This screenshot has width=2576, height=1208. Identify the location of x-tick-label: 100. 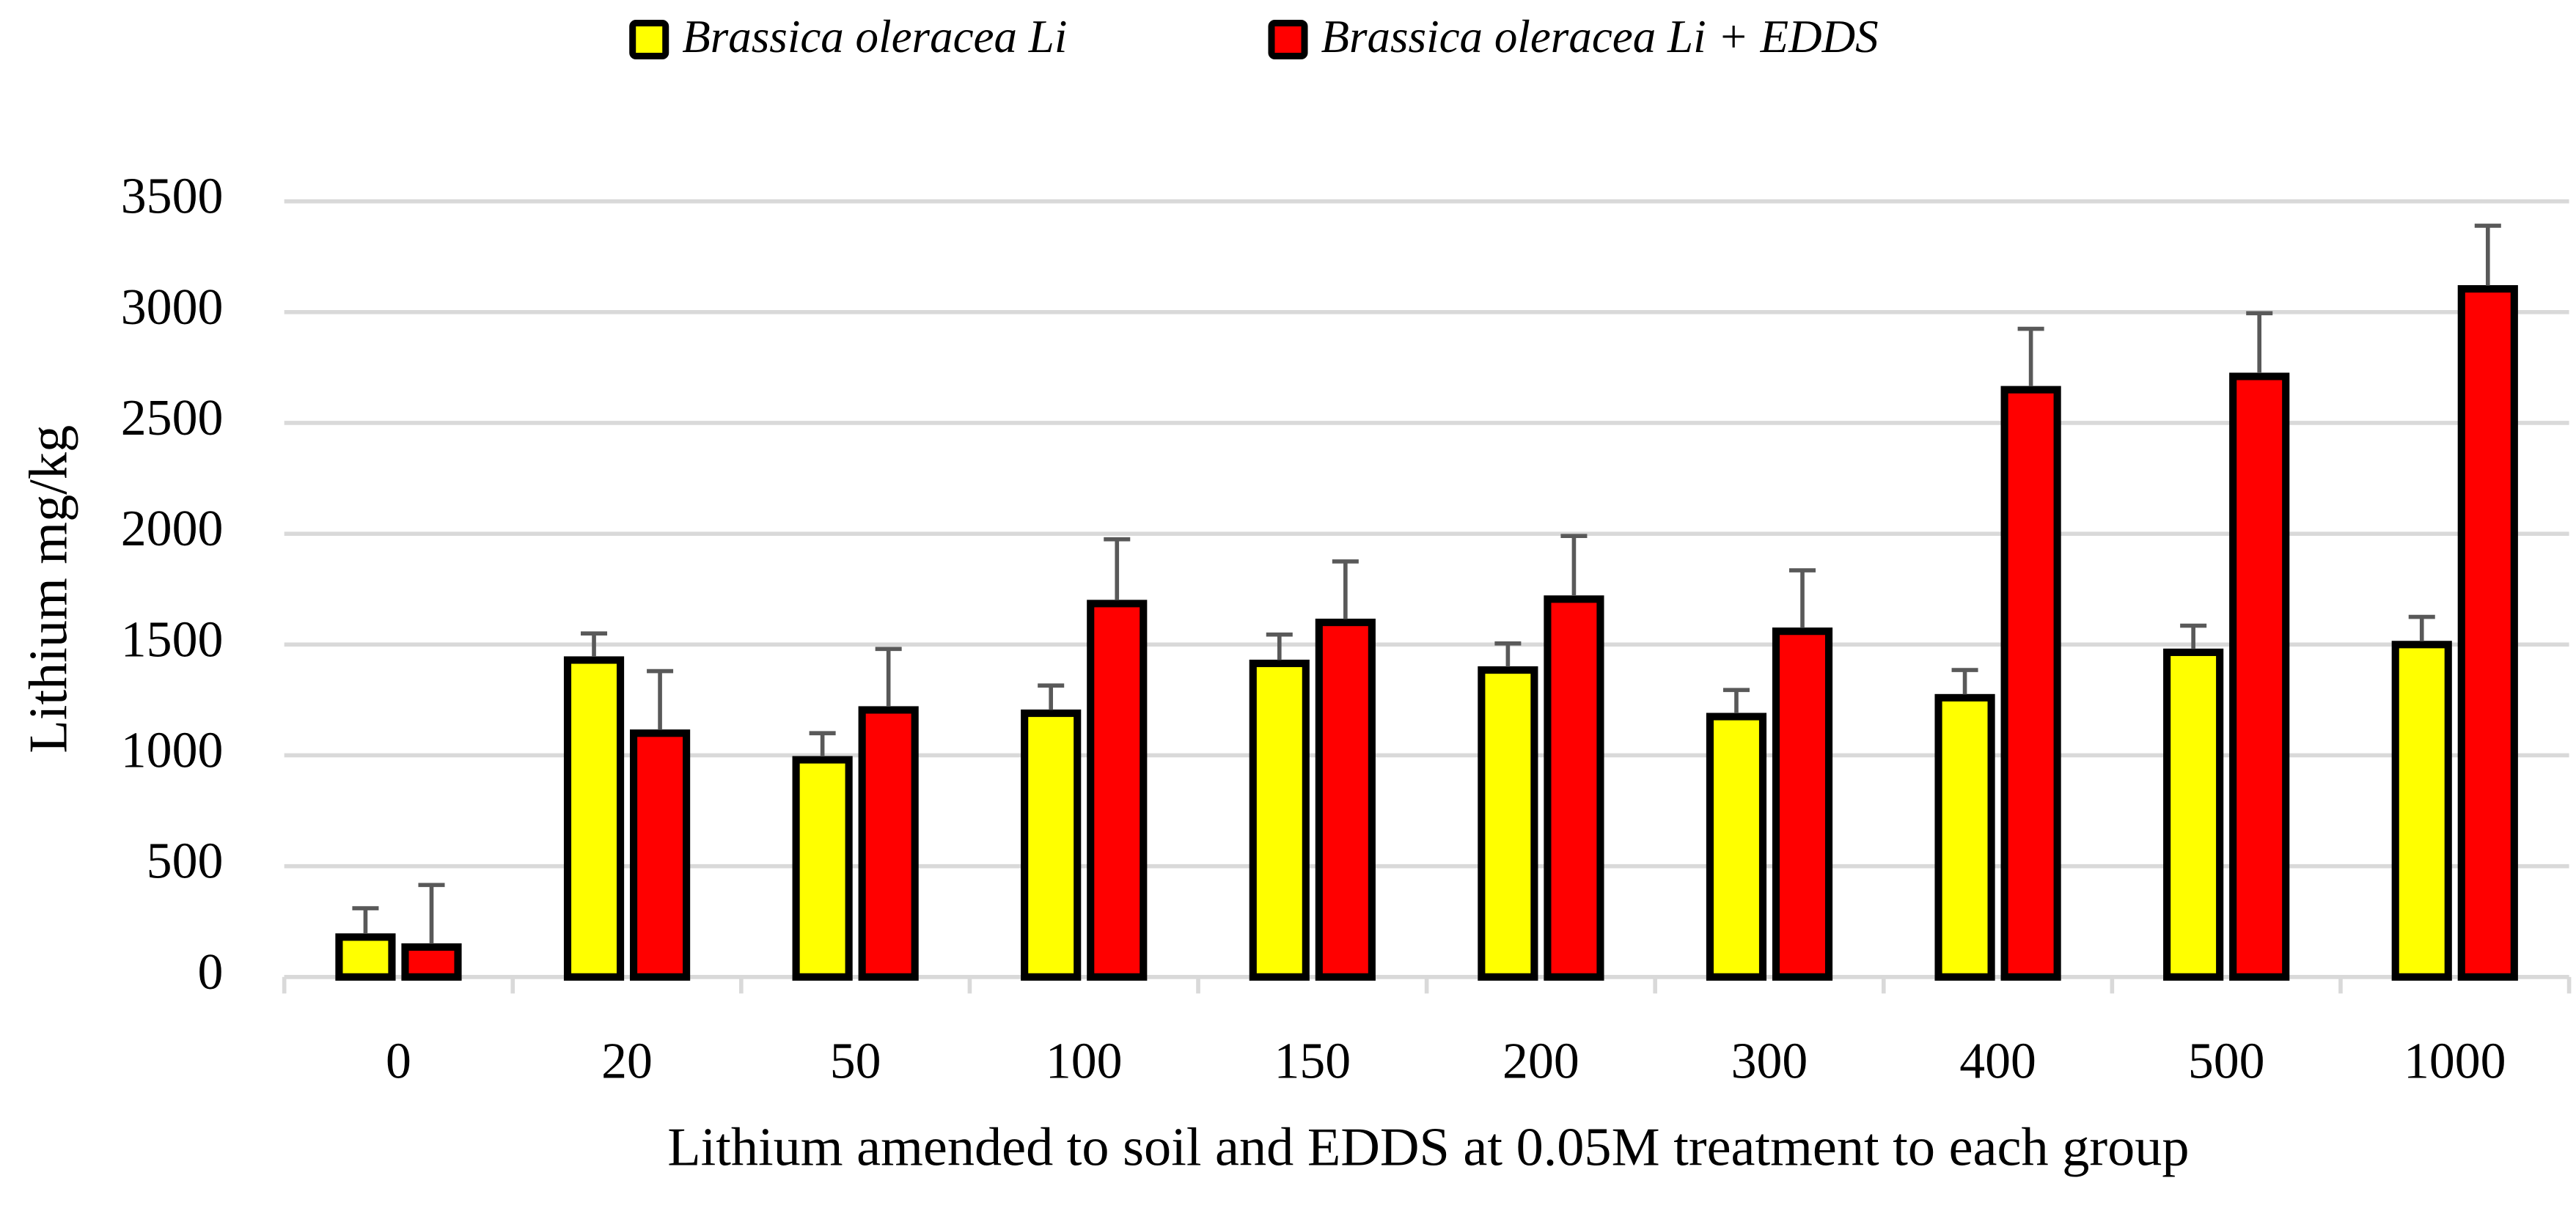
(1084, 1061).